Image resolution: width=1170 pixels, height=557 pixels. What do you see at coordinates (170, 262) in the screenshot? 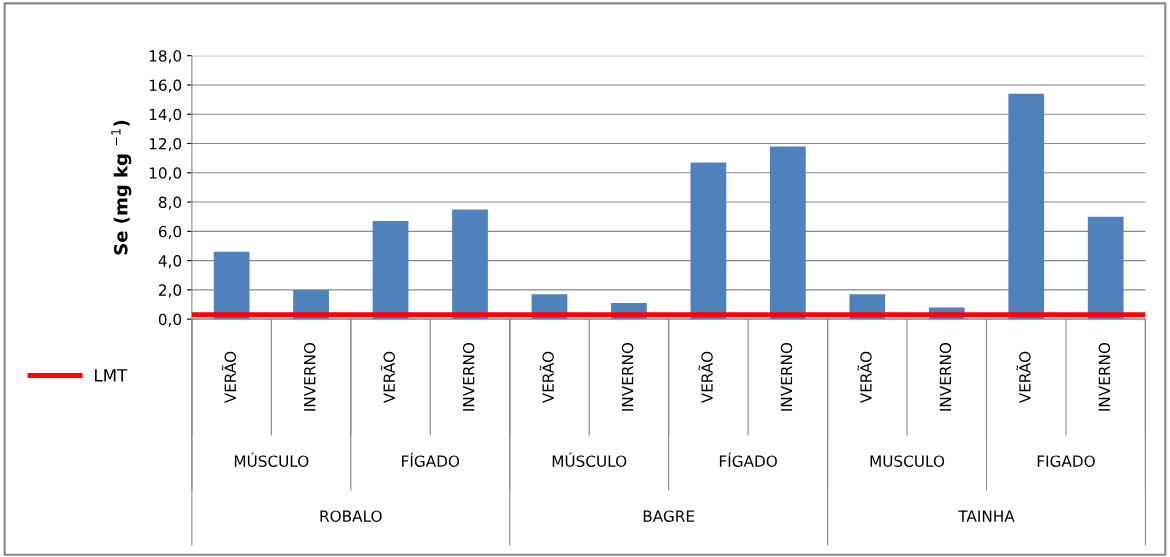
I see `y-tick-label: 4,0` at bounding box center [170, 262].